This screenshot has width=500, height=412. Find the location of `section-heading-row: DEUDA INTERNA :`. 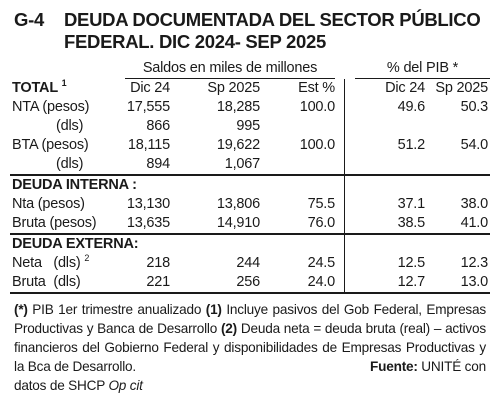

section-heading-row: DEUDA INTERNA : is located at coordinates (250, 185).